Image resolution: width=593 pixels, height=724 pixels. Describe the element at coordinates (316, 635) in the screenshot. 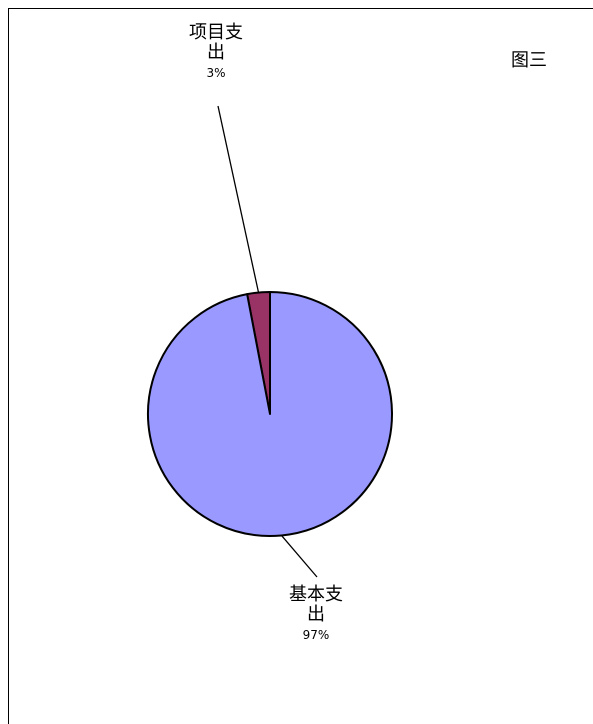

I see `slice-percent-2: 97%` at that location.